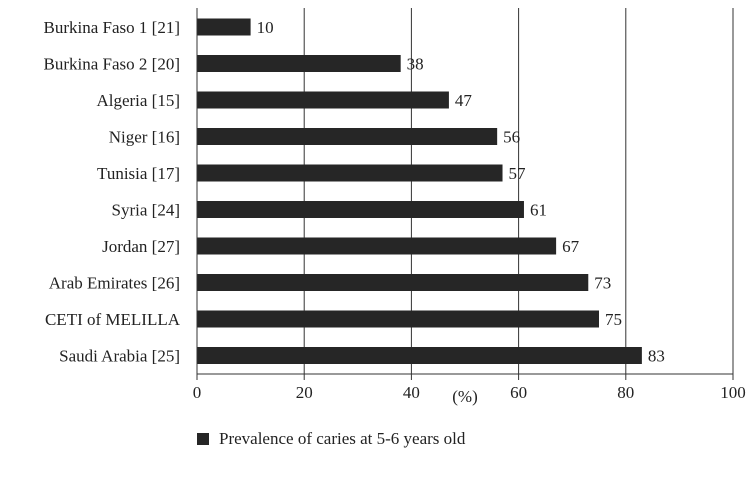  What do you see at coordinates (144, 137) in the screenshot?
I see `category-label: Niger [16]` at bounding box center [144, 137].